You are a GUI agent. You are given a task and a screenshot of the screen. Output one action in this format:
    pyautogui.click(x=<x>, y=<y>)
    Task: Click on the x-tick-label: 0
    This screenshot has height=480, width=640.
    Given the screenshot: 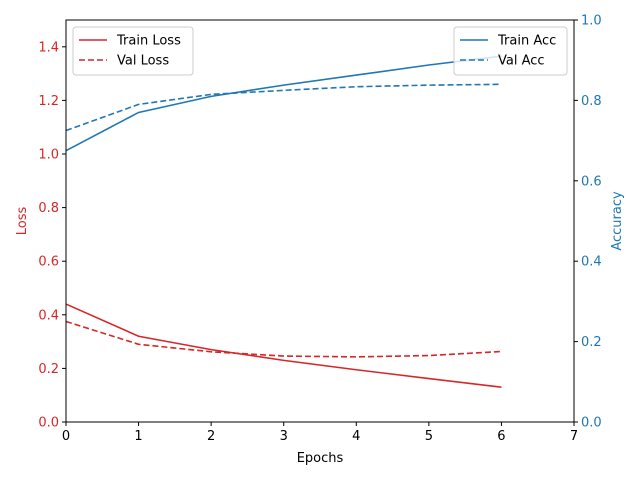 What is the action you would take?
    pyautogui.click(x=66, y=436)
    